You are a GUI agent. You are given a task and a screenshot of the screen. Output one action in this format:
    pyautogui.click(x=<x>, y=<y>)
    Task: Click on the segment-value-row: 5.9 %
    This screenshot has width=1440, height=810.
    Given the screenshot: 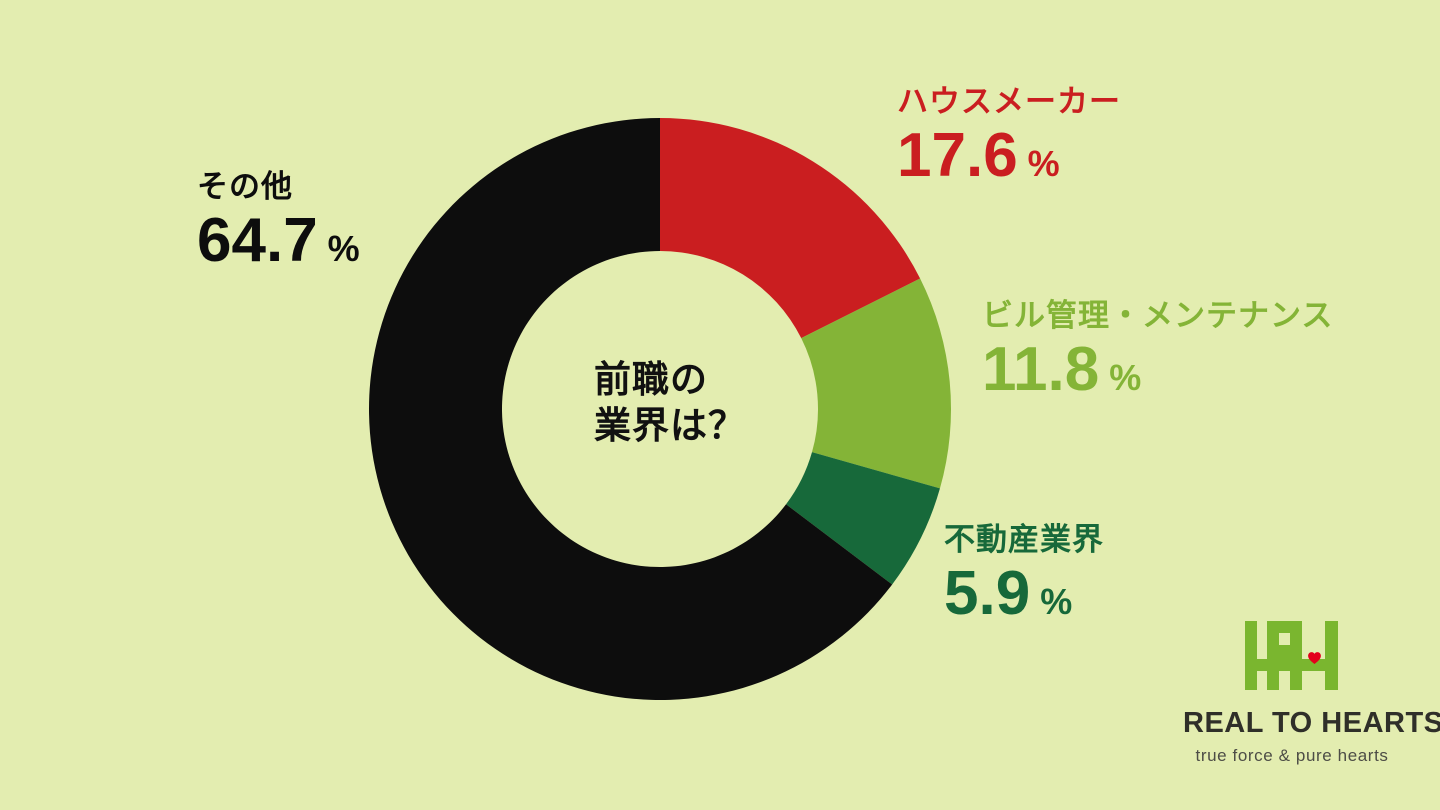 What is the action you would take?
    pyautogui.click(x=1024, y=593)
    